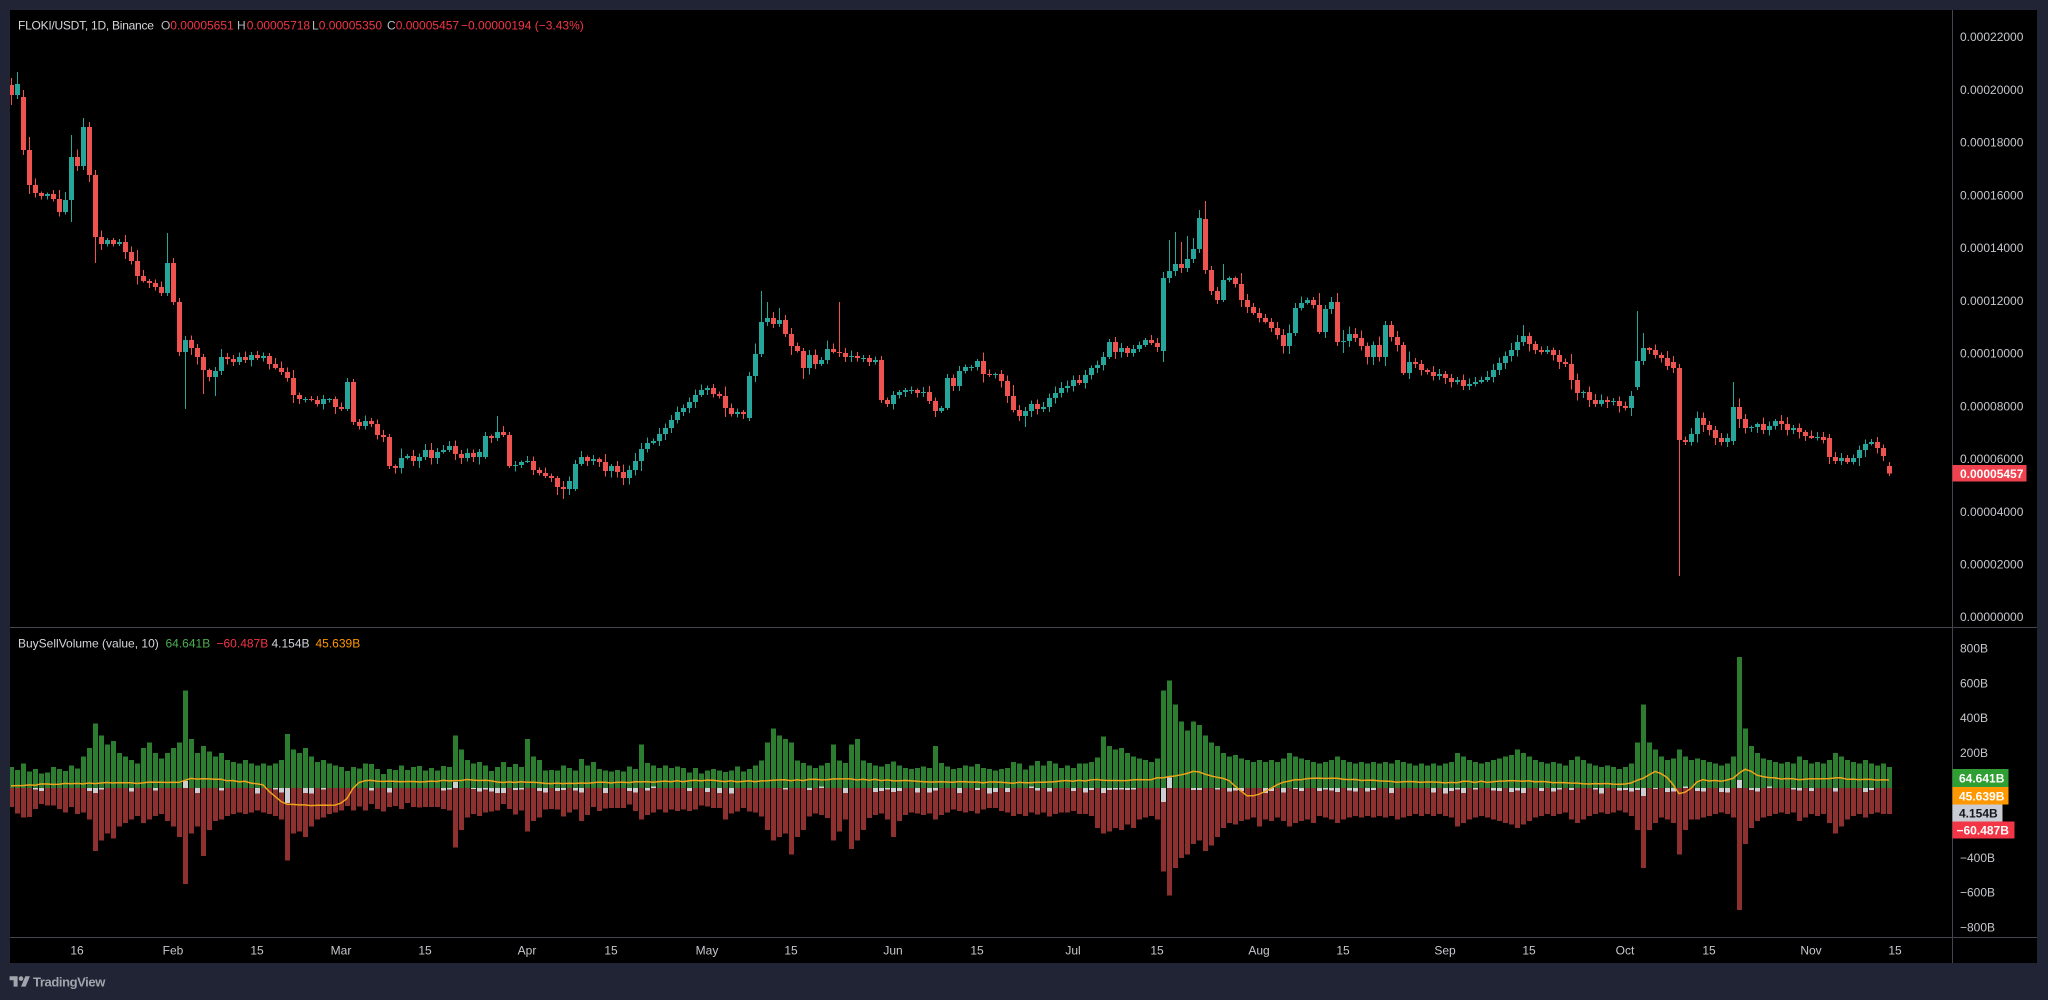 This screenshot has height=1000, width=2048. Describe the element at coordinates (1974, 753) in the screenshot. I see `svg-text: 200B` at that location.